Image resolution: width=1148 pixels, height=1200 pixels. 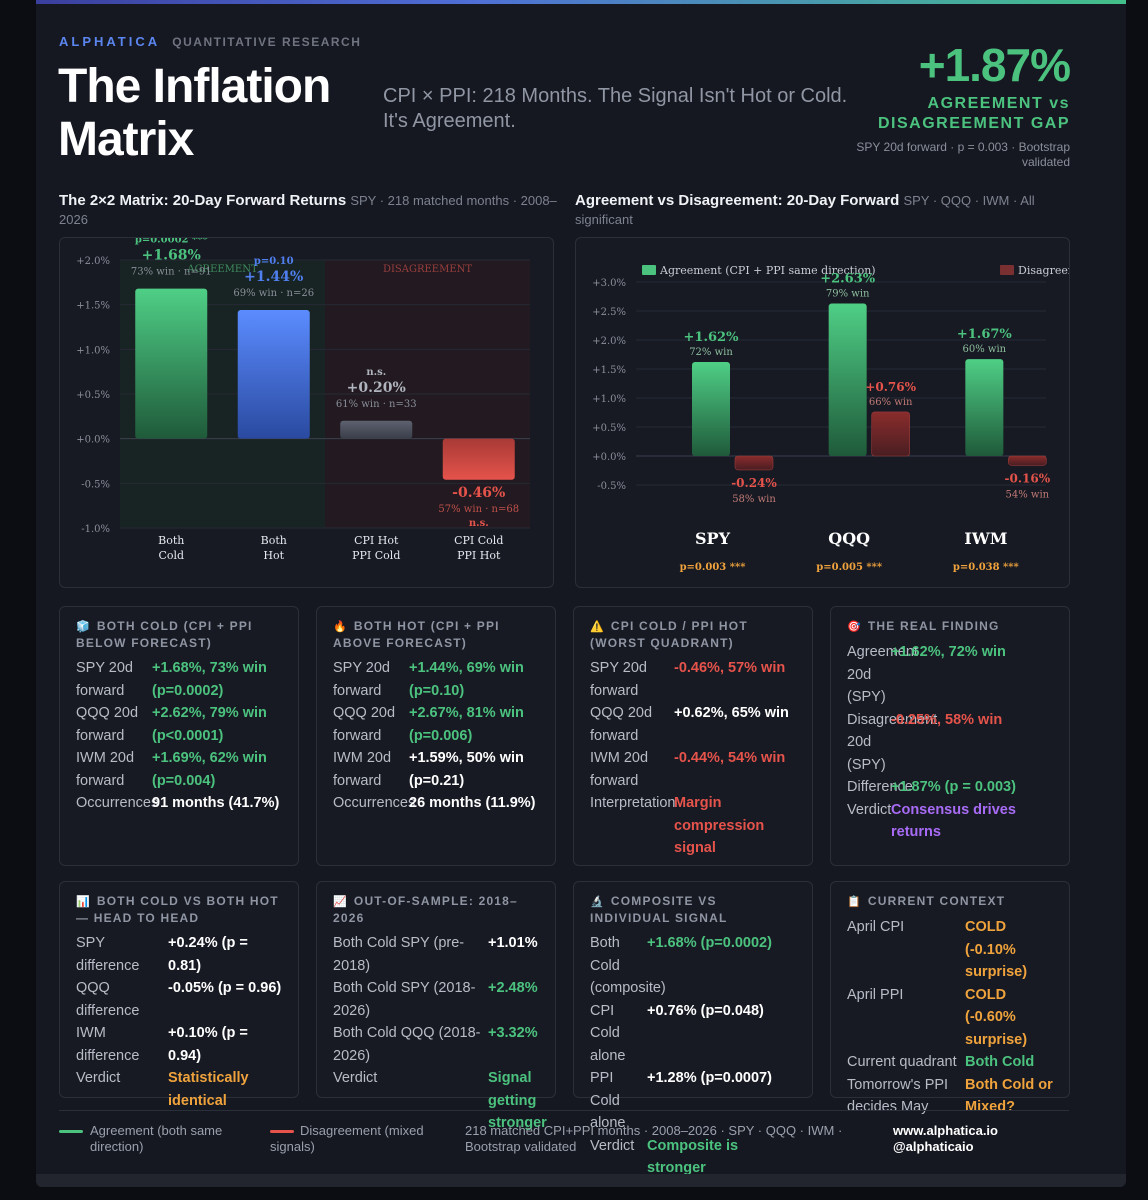 I want to click on y-tick-label: +0.0%, so click(x=93, y=440).